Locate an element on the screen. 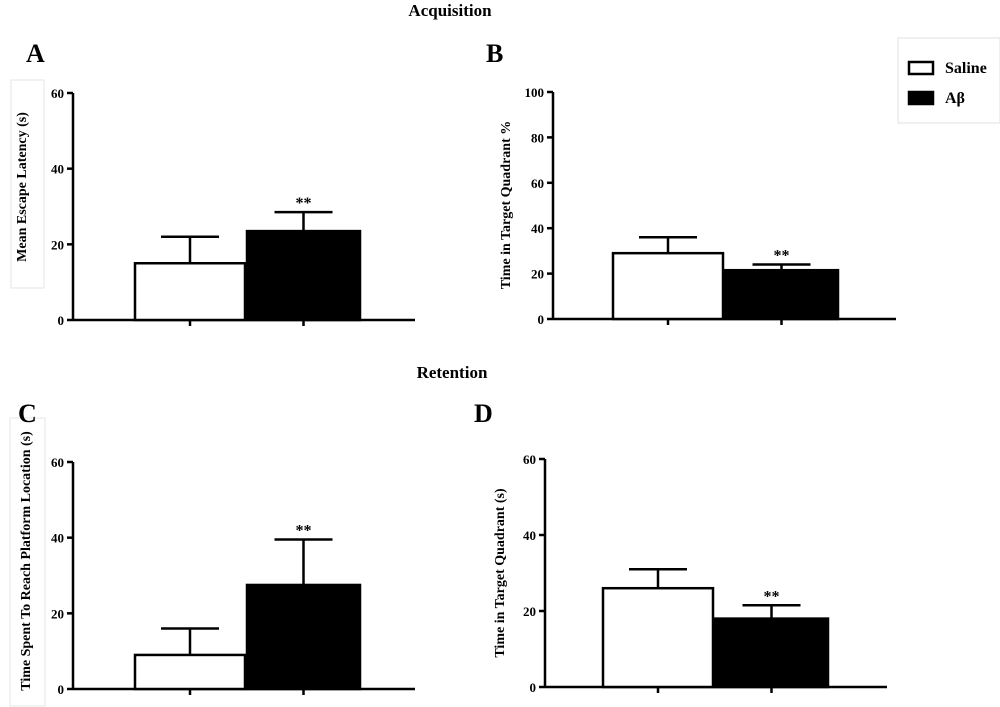 The width and height of the screenshot is (1000, 707). y-axis-label-d: Time in Target Quadrant (s) is located at coordinates (500, 573).